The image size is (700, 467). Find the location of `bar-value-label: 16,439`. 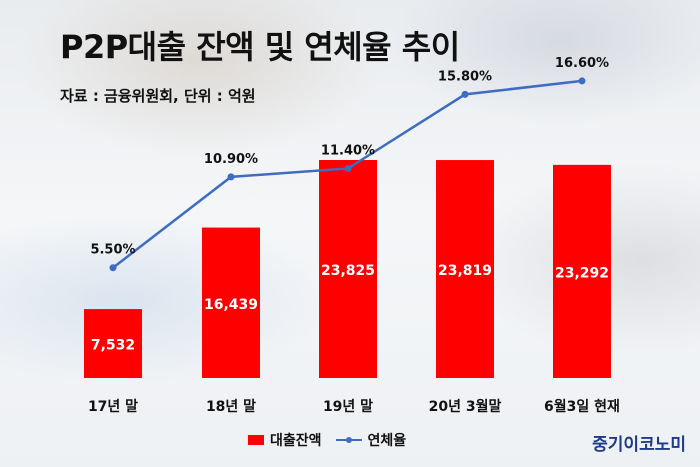

bar-value-label: 16,439 is located at coordinates (231, 305).